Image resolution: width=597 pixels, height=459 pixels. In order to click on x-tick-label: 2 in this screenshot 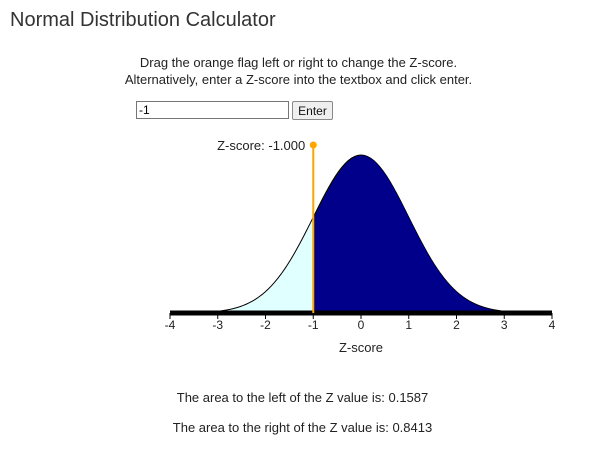, I will do `click(456, 325)`.